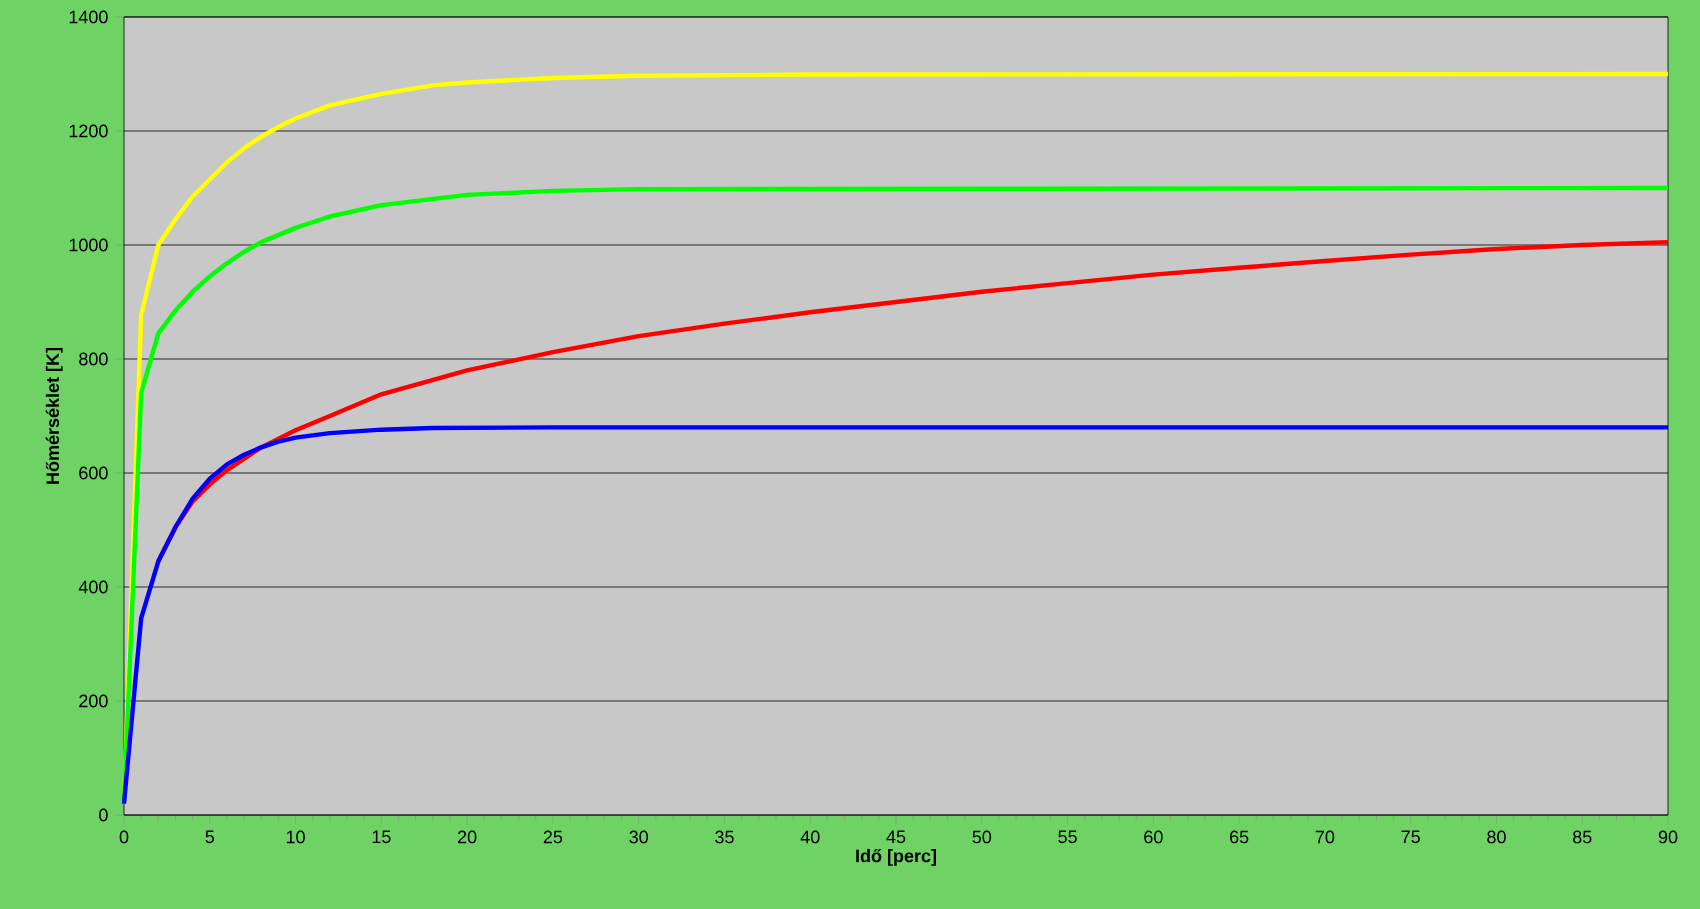 The height and width of the screenshot is (909, 1700). What do you see at coordinates (638, 837) in the screenshot?
I see `x-tick-label: 30` at bounding box center [638, 837].